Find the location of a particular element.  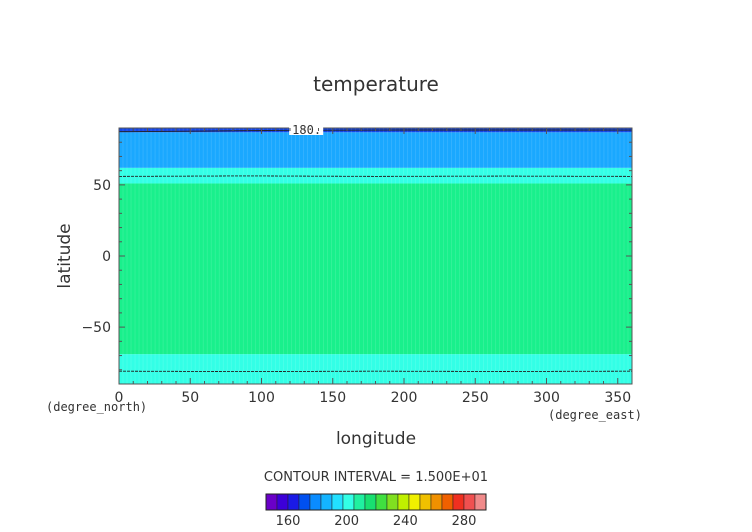

contour-line is located at coordinates (375, 176).